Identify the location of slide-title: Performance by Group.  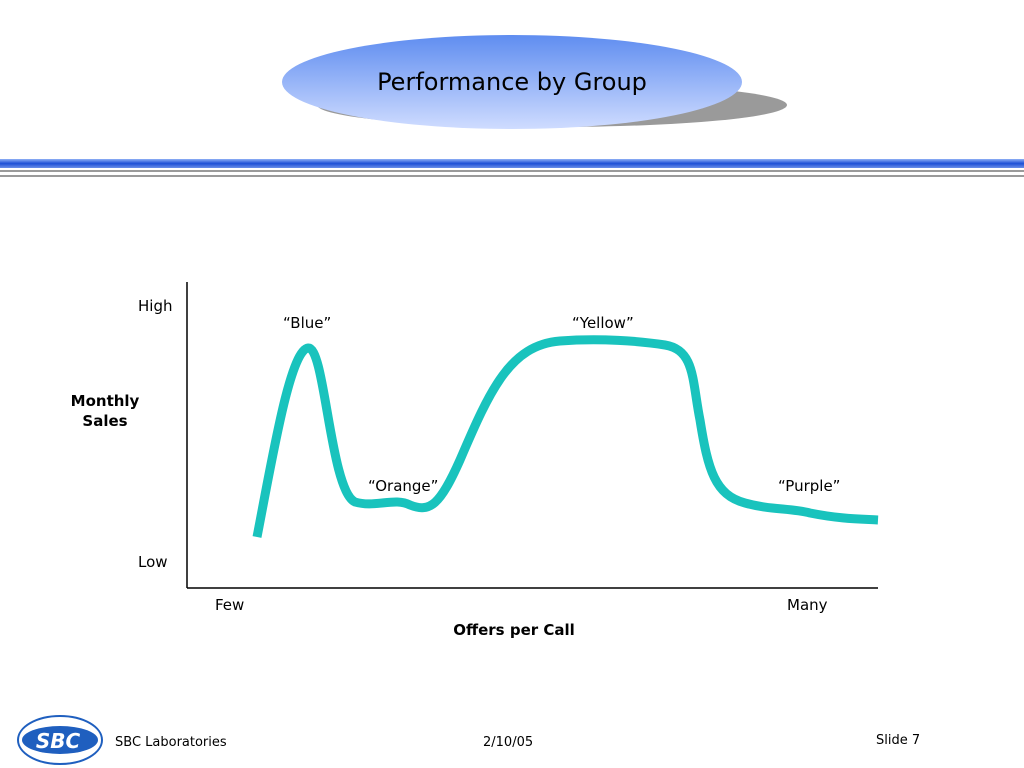
(512, 82).